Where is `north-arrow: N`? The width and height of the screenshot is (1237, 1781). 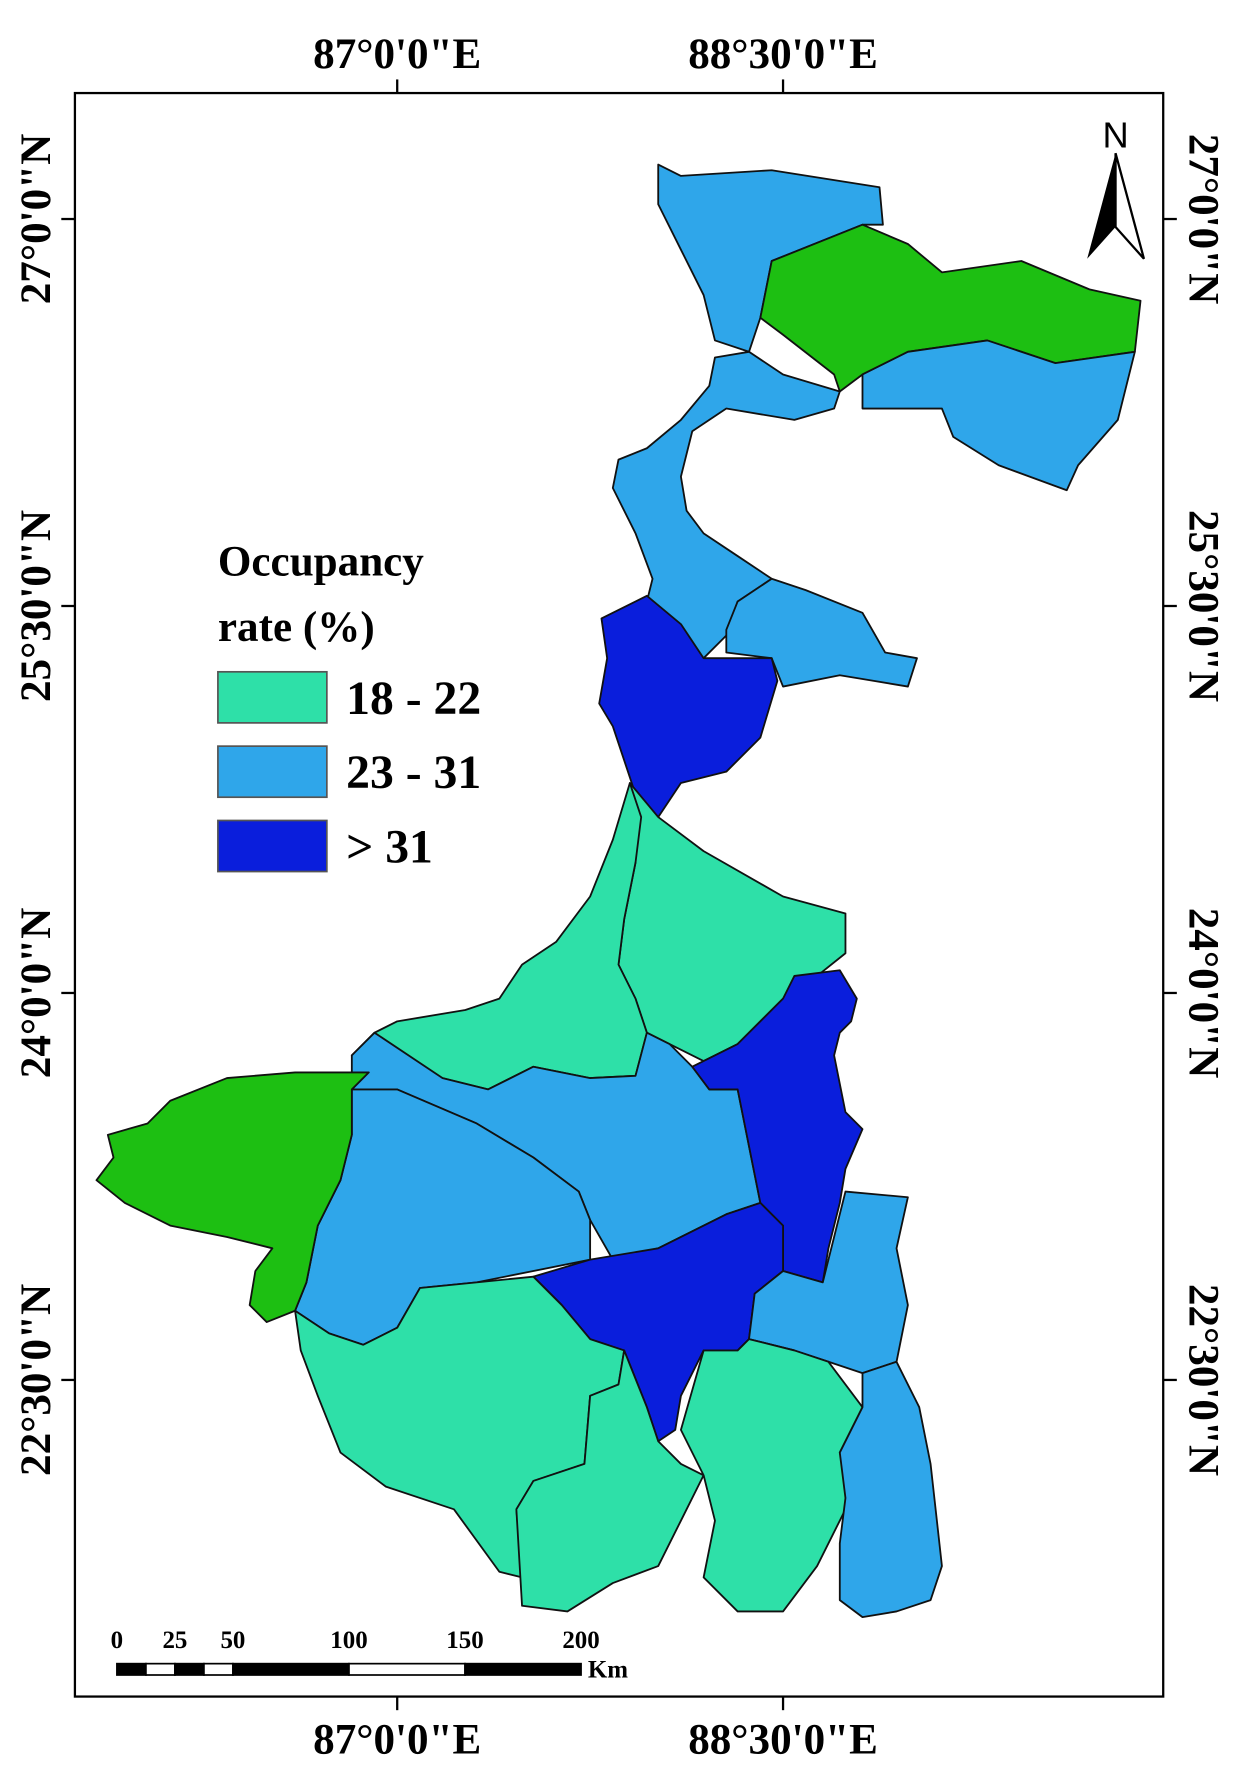 north-arrow: N is located at coordinates (1116, 187).